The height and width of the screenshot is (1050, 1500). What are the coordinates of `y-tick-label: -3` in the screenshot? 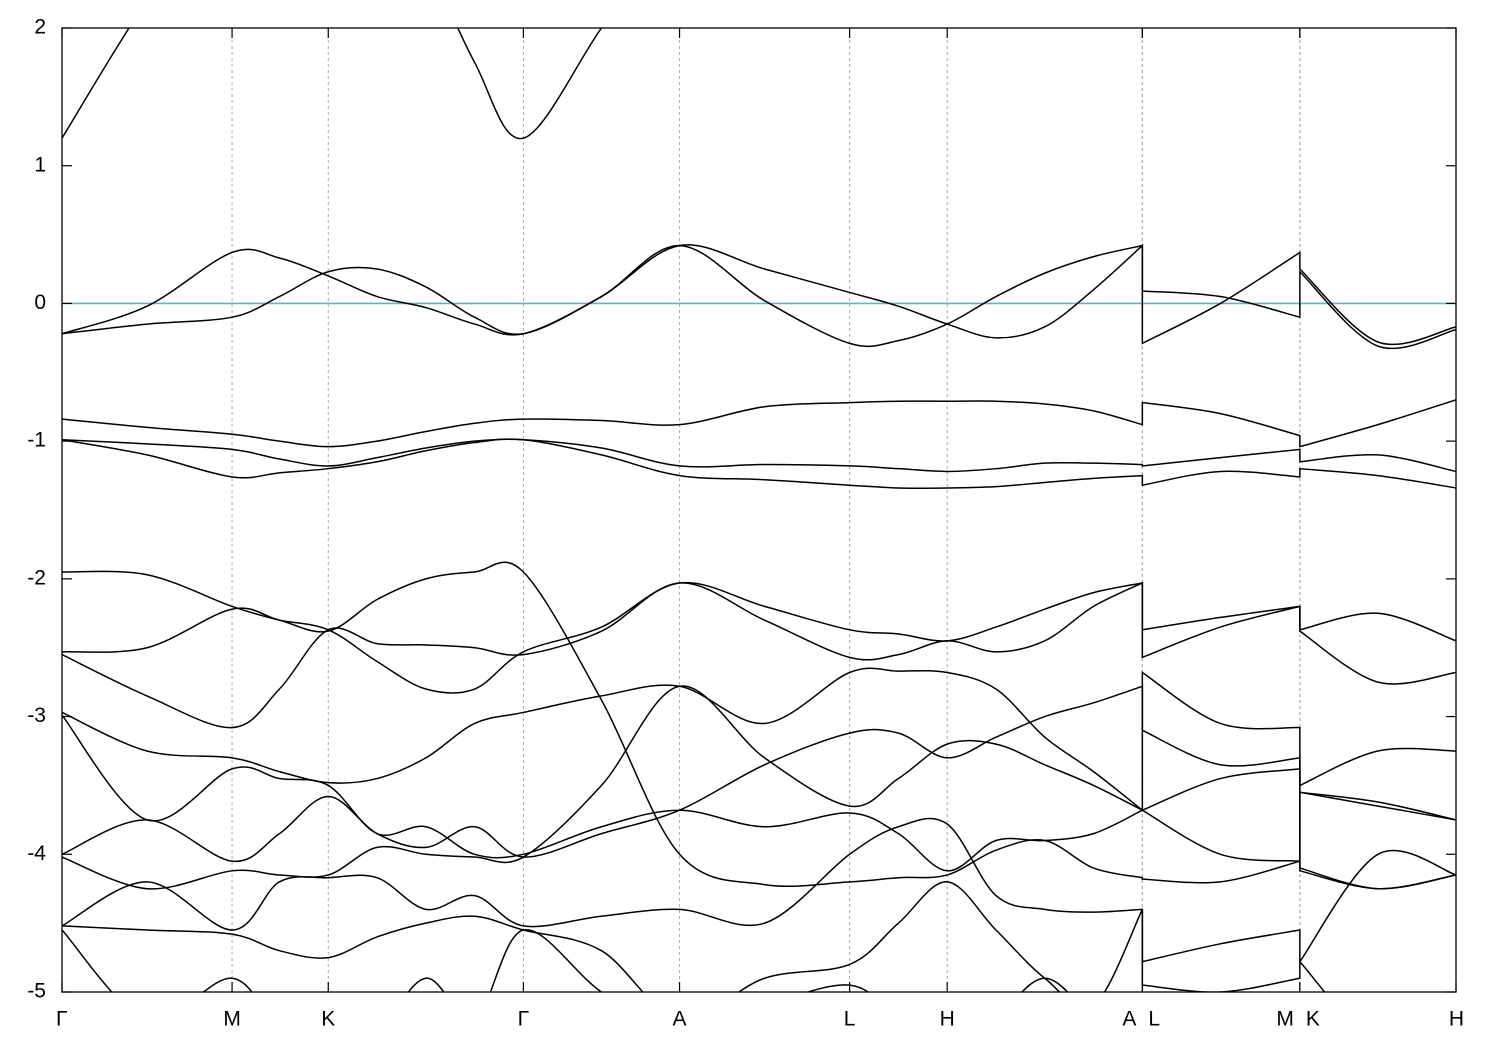 It's located at (36, 715).